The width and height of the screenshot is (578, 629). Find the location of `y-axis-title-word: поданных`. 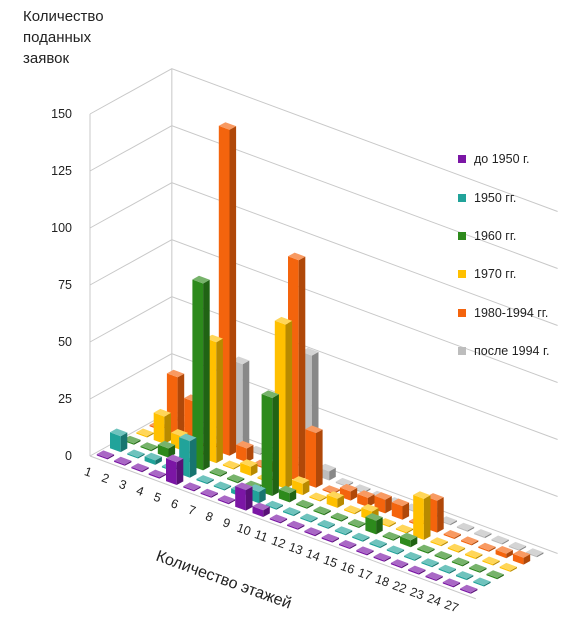

y-axis-title-word: поданных is located at coordinates (57, 37).